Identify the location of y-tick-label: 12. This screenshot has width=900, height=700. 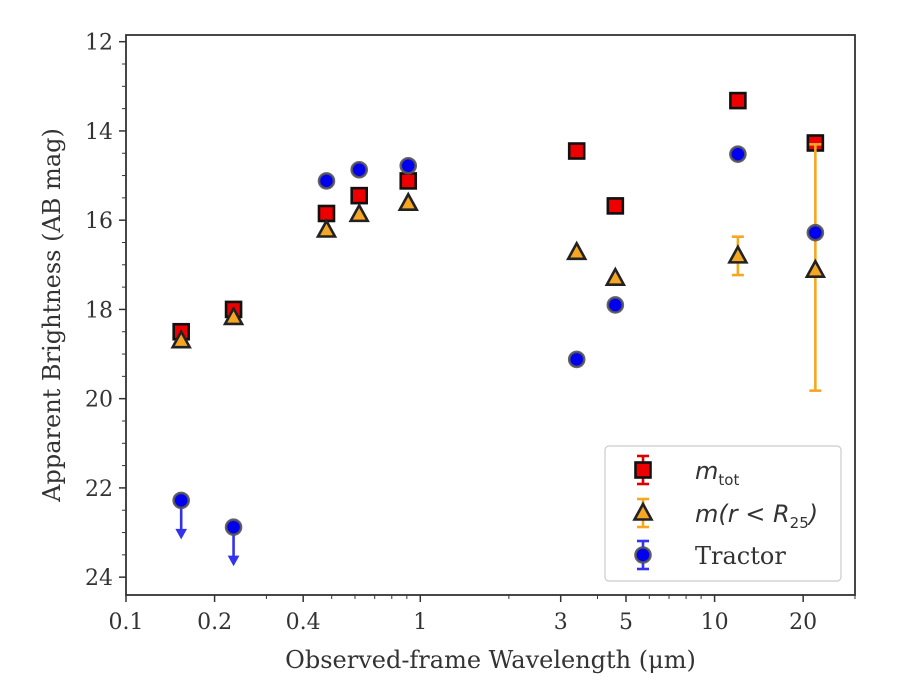
(99, 43).